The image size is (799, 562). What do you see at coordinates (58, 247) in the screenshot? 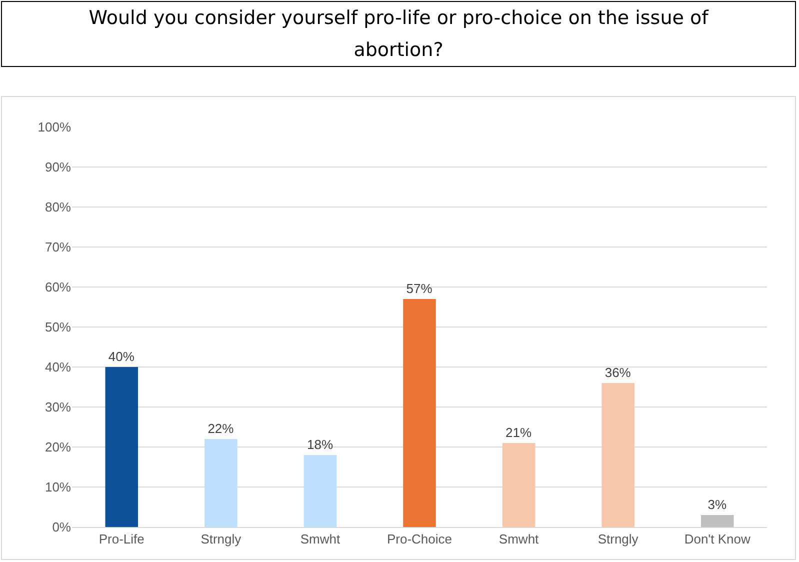
I see `y-tick-label: 70%` at bounding box center [58, 247].